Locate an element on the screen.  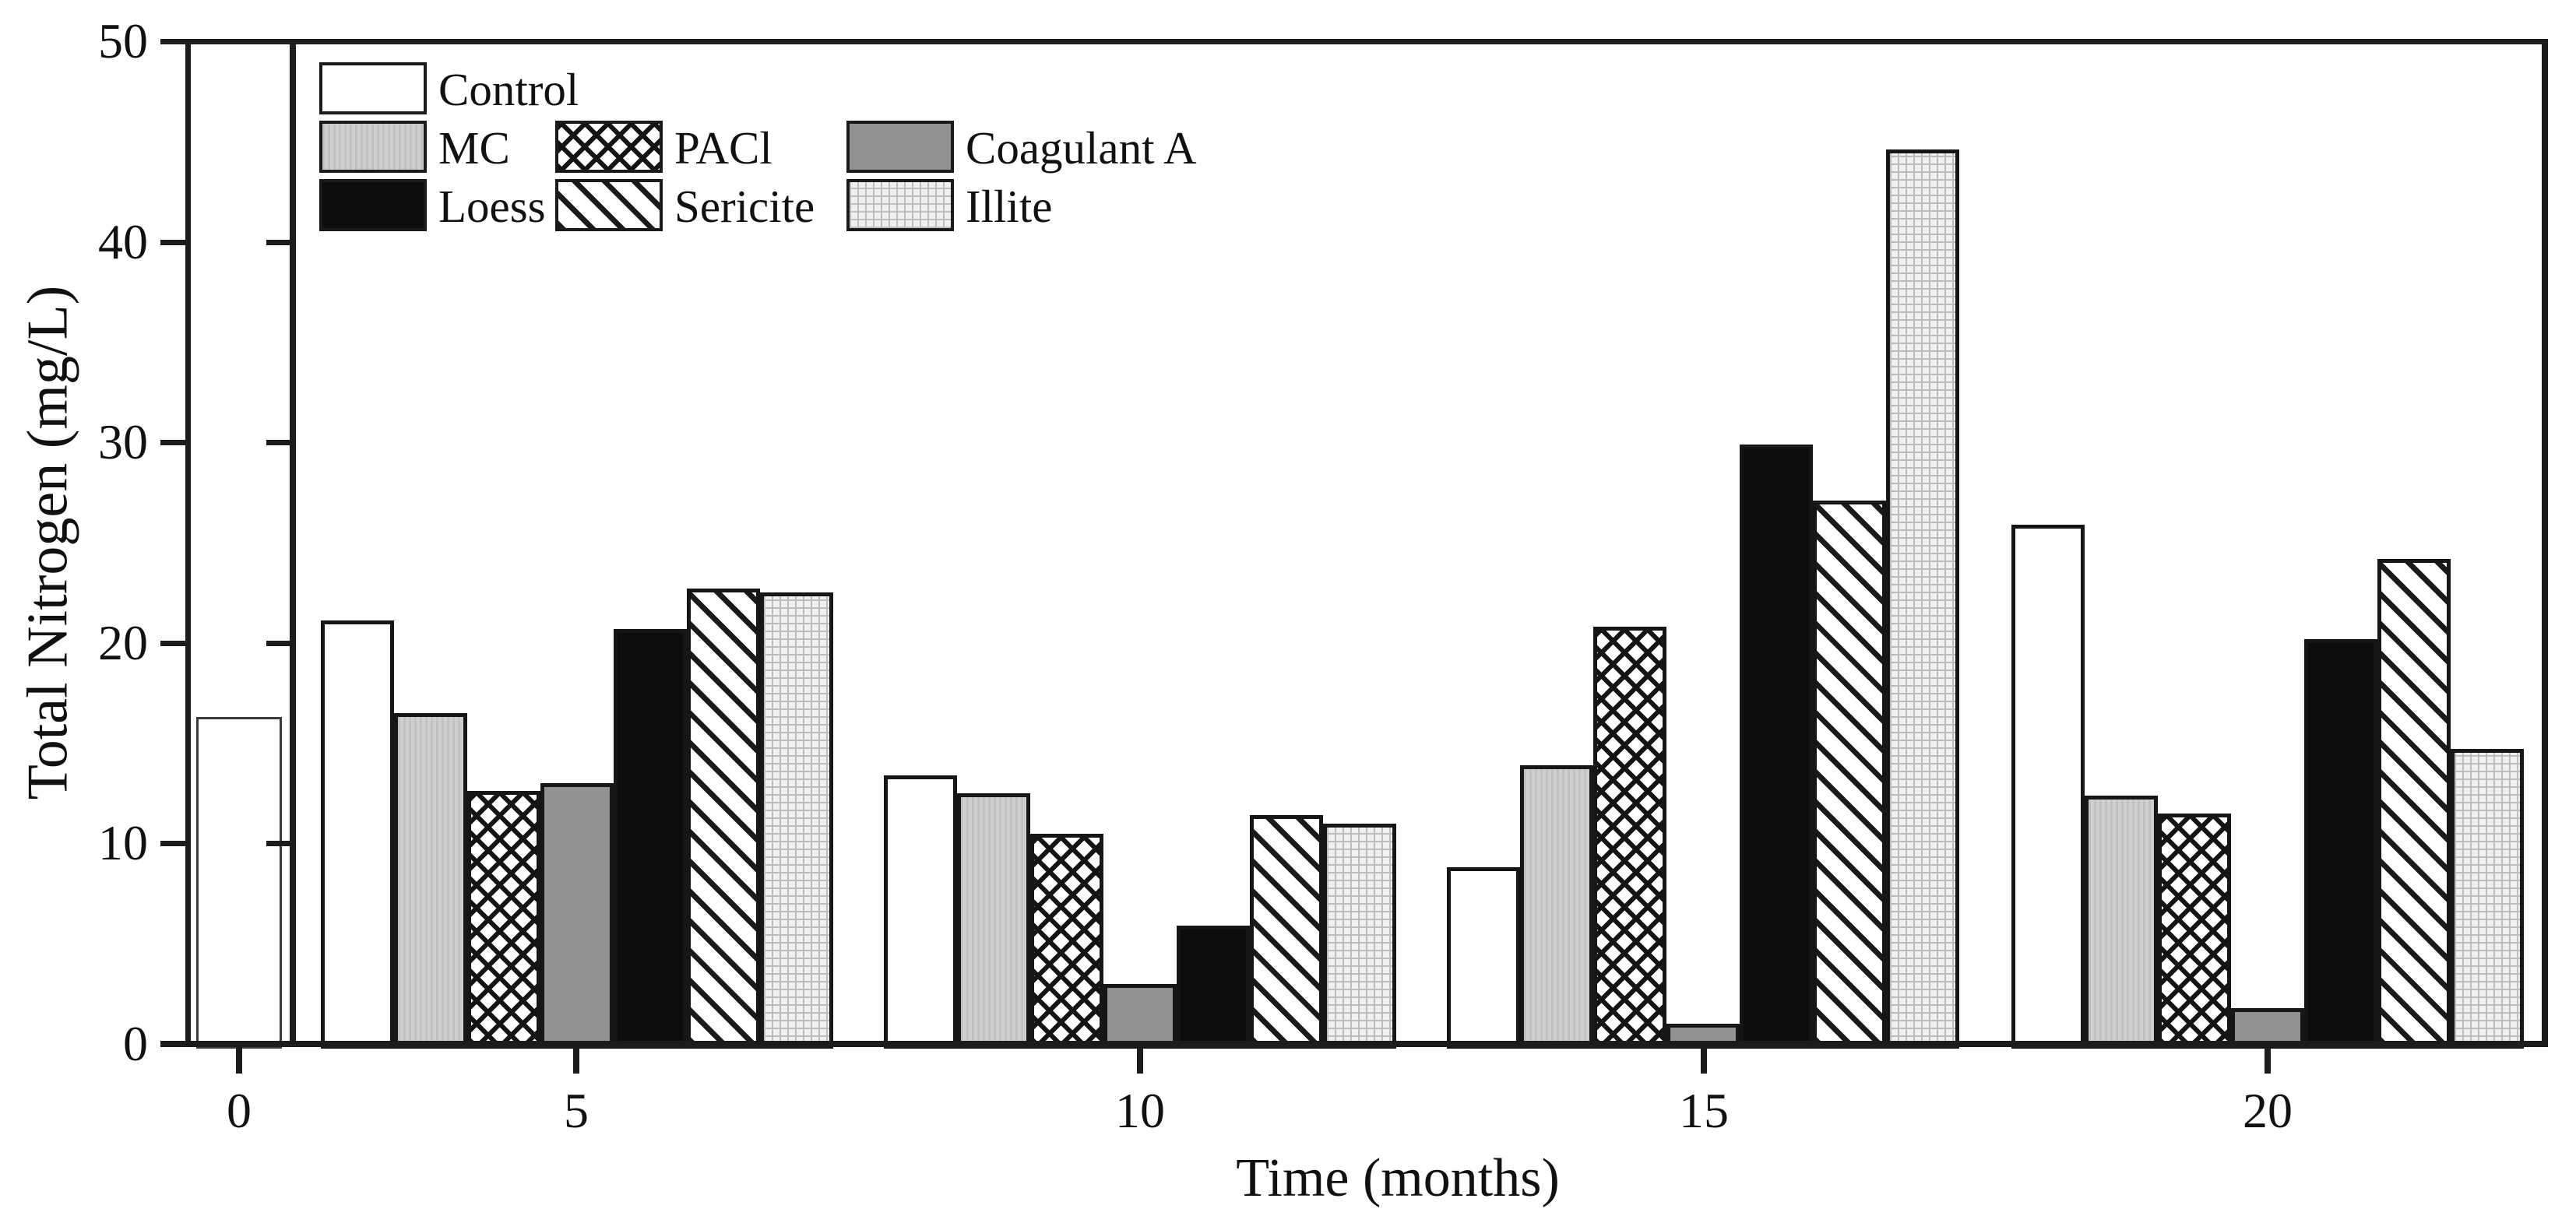
legend-label-mc: MC is located at coordinates (474, 148).